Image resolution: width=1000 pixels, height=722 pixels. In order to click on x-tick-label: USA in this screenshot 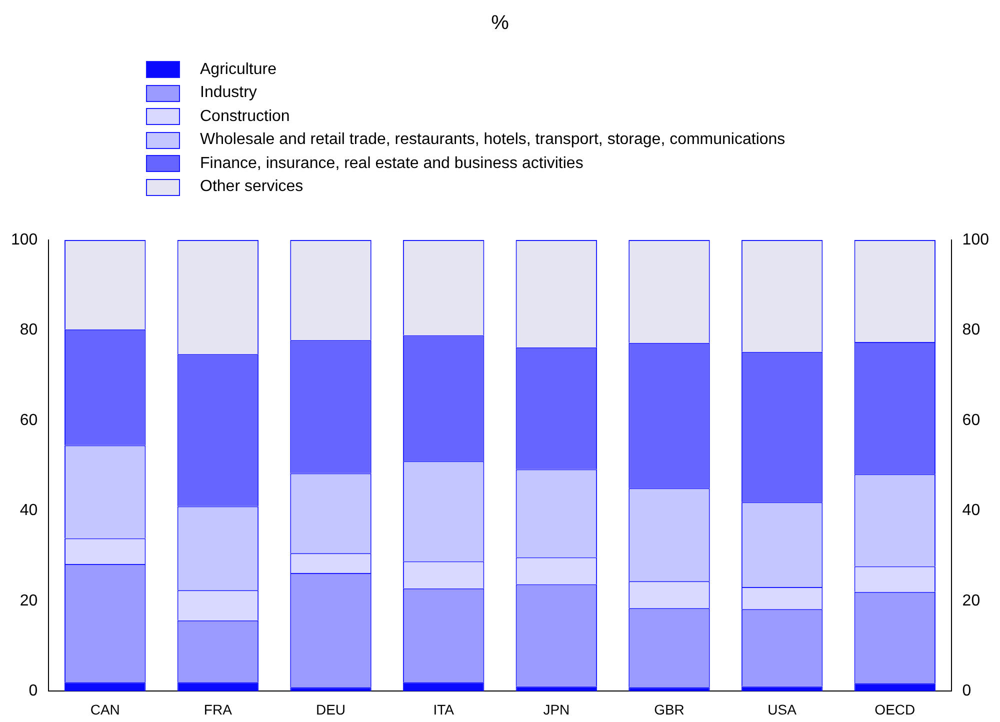, I will do `click(783, 709)`.